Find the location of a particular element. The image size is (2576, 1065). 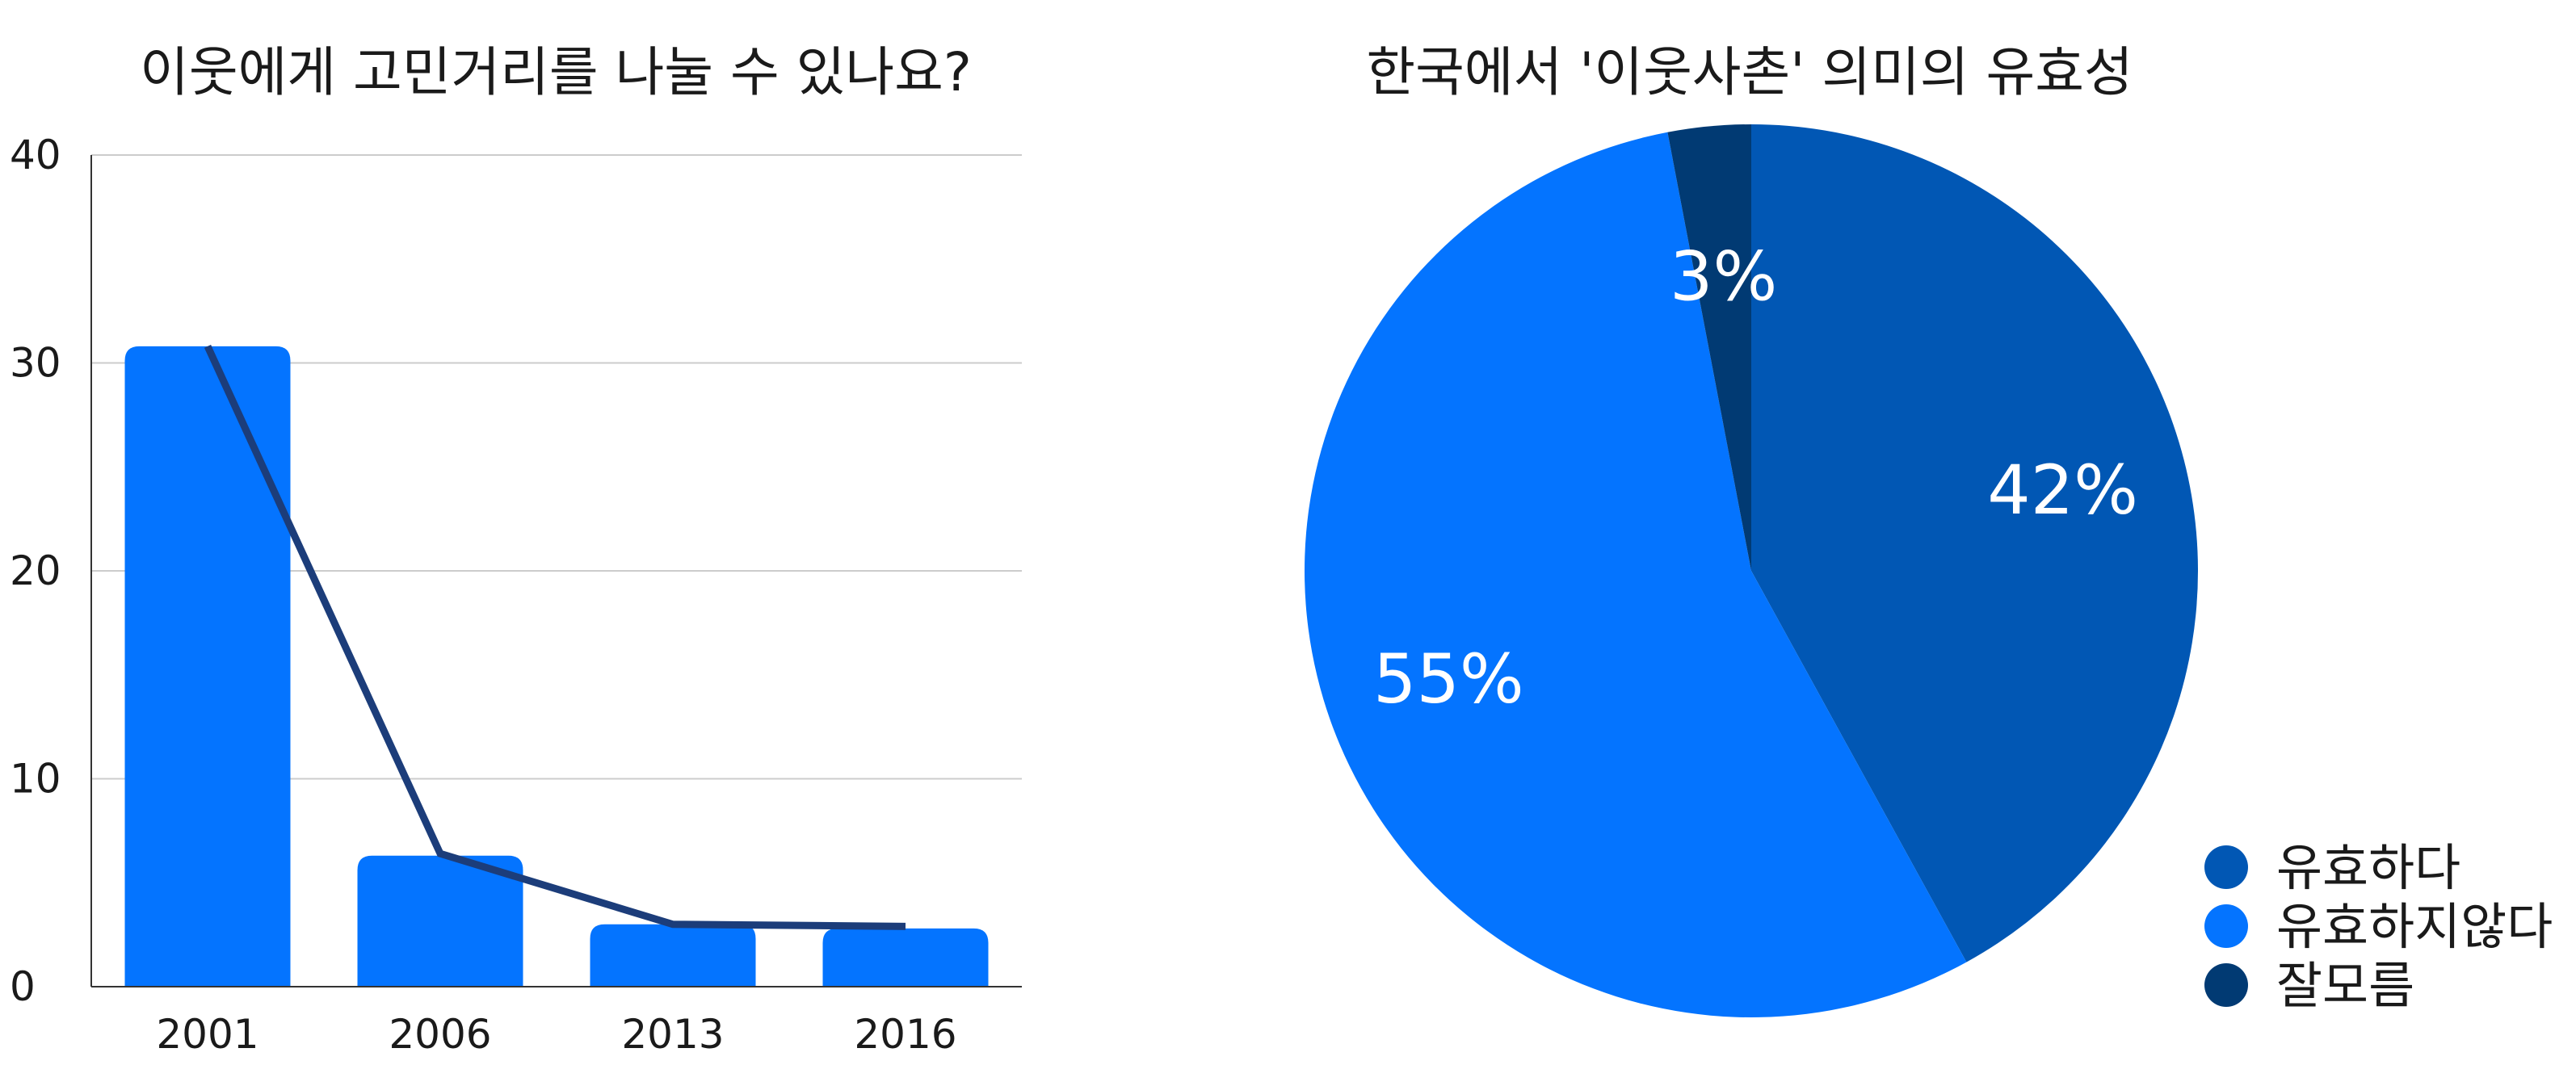

x-tick-label: 2001 is located at coordinates (207, 1034).